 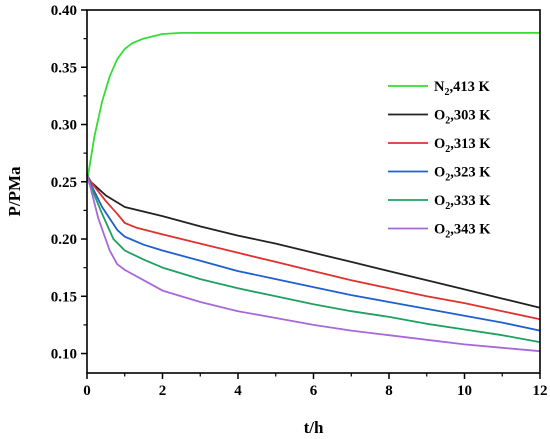 I want to click on x-tick-label: 4, so click(x=238, y=391).